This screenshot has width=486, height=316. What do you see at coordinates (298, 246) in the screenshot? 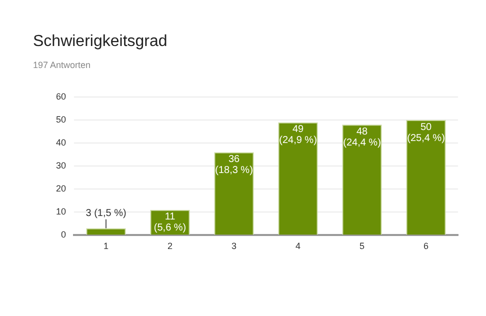
I see `x-tick-label: 4` at bounding box center [298, 246].